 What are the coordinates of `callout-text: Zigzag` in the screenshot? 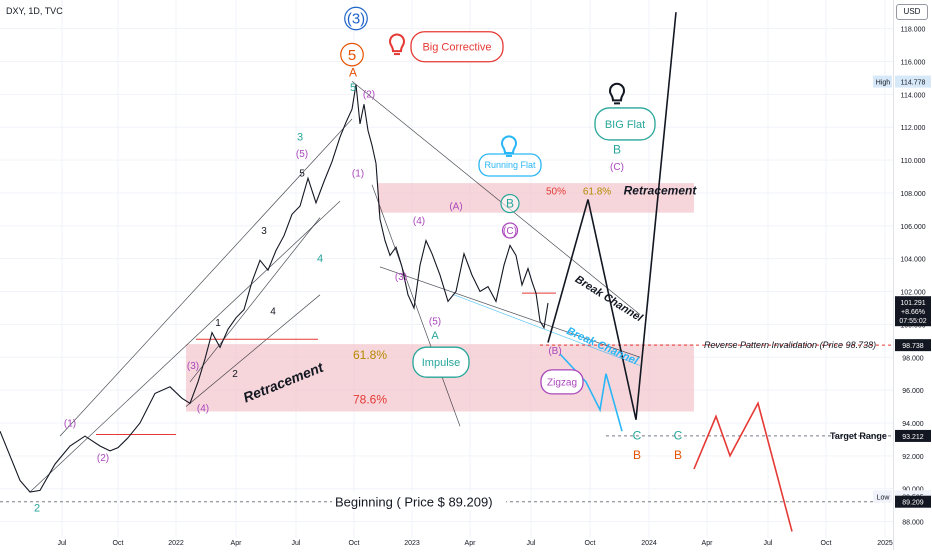 It's located at (562, 382).